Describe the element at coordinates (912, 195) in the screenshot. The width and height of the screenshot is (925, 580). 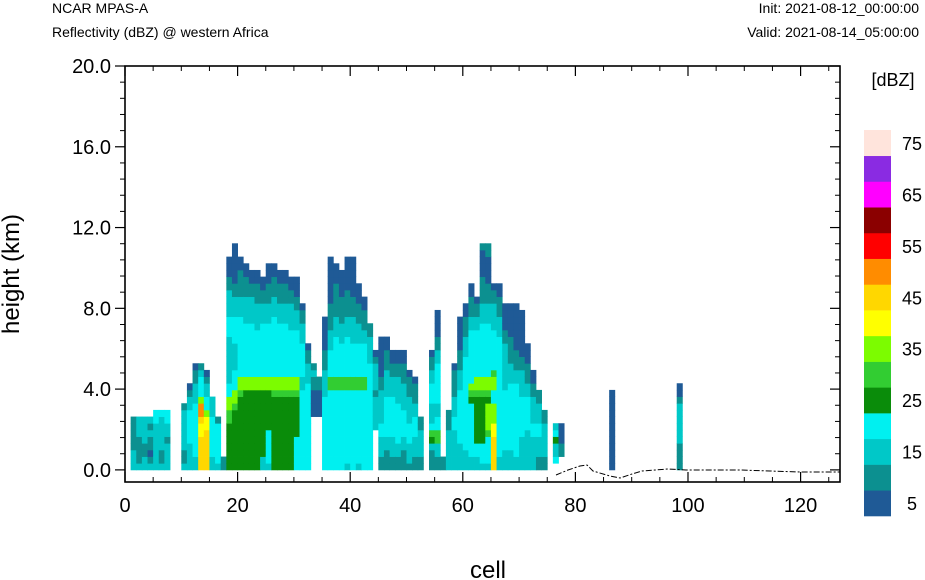
I see `colorbar-label: 65` at that location.